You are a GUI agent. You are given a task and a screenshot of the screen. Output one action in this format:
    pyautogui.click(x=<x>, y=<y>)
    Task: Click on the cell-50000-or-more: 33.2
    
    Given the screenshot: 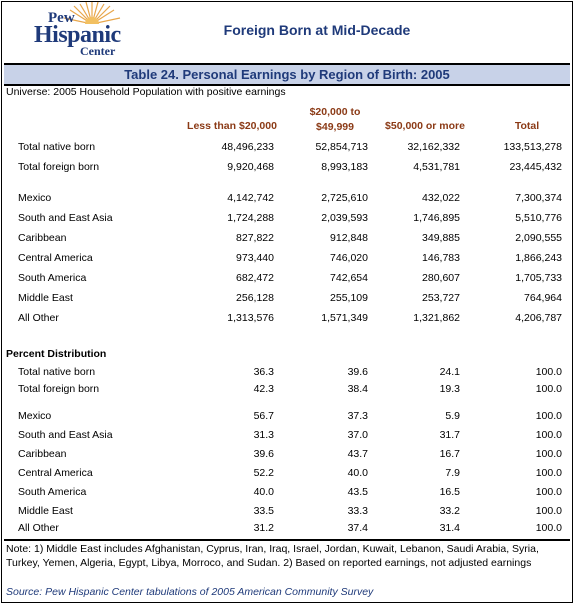 What is the action you would take?
    pyautogui.click(x=449, y=511)
    